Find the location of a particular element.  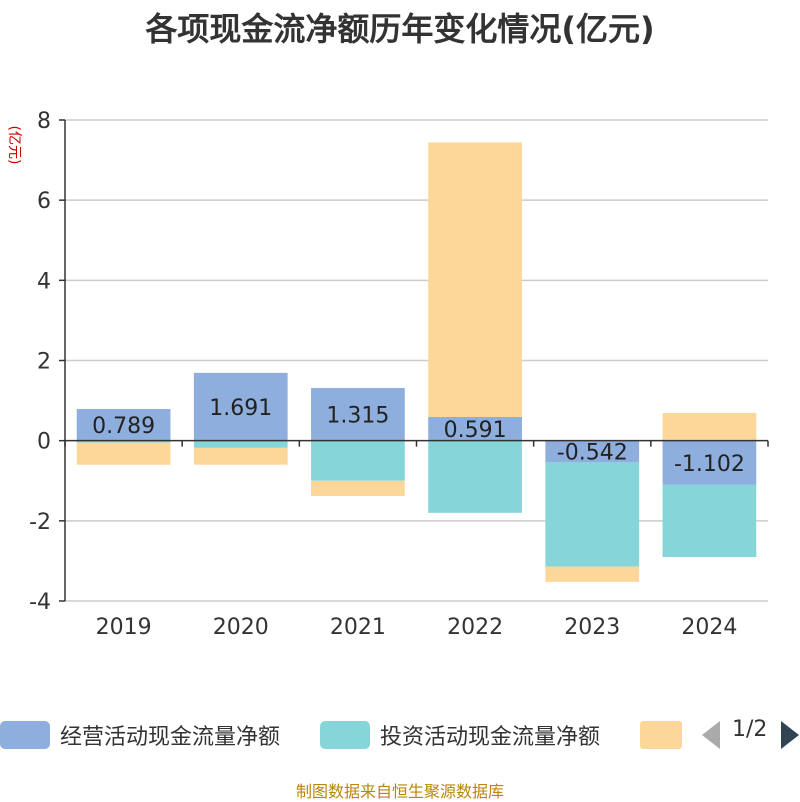

bar-series2-2019 is located at coordinates (123, 453).